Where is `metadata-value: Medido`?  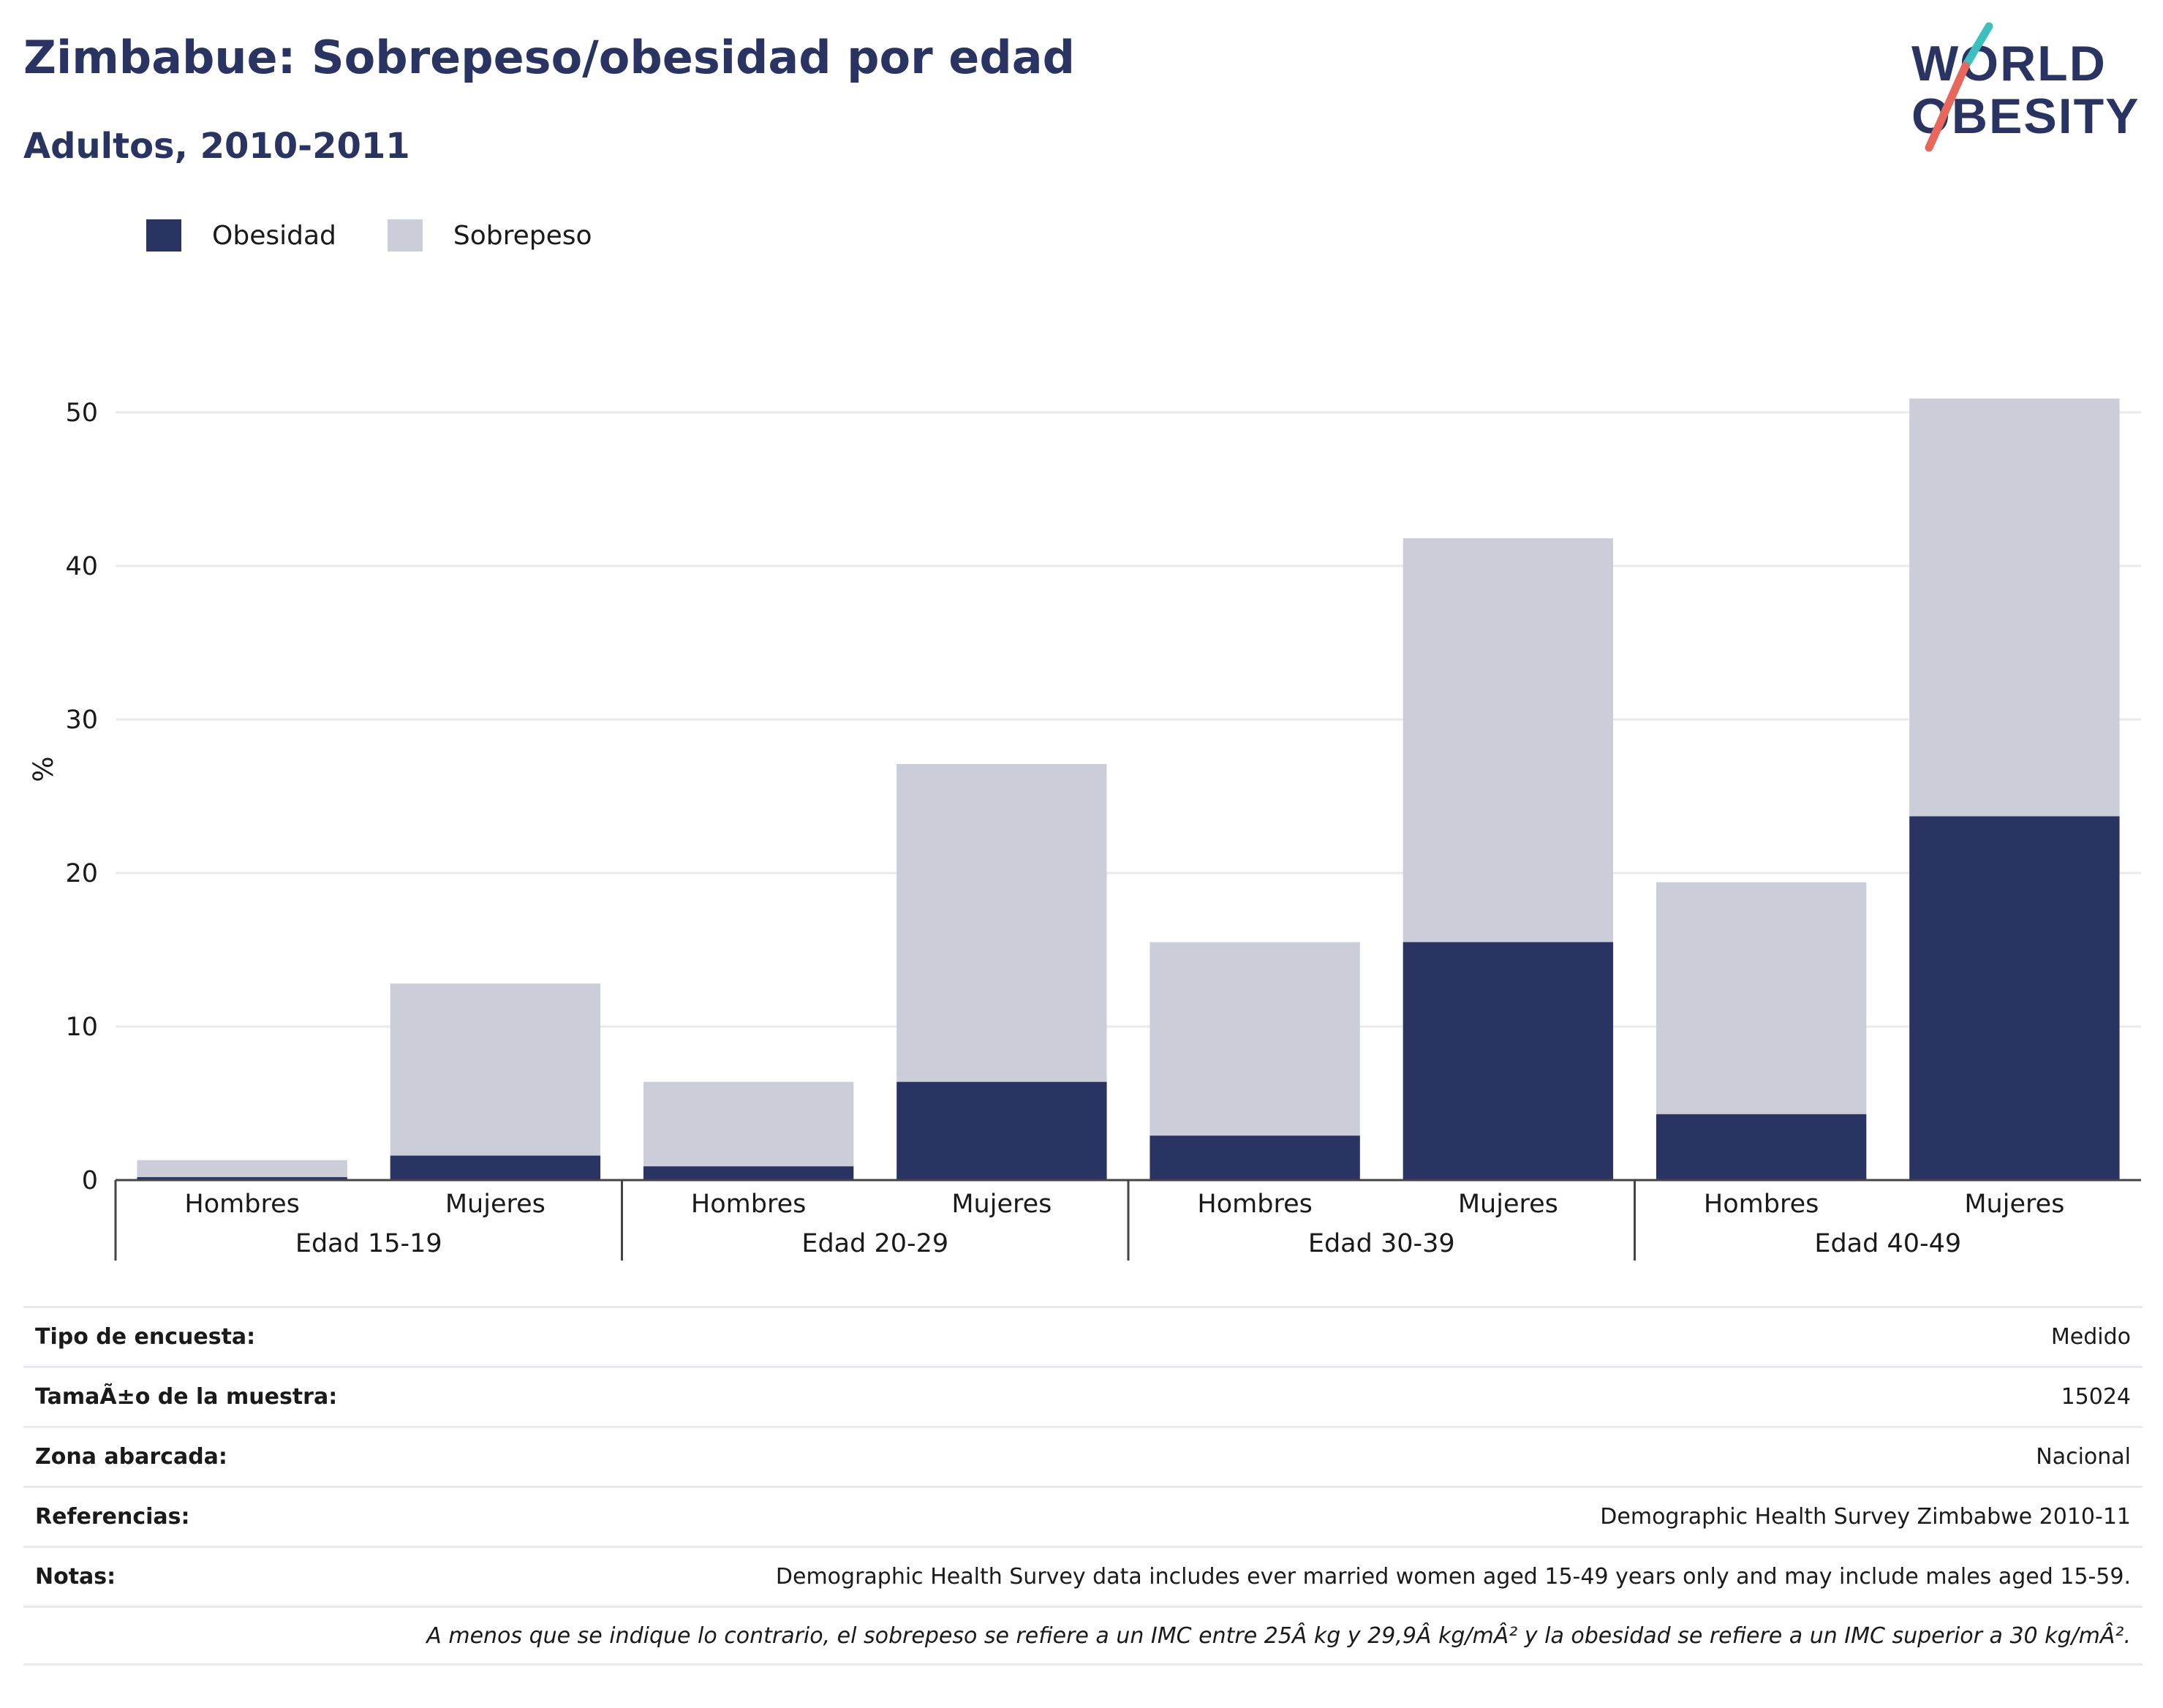
metadata-value: Medido is located at coordinates (2090, 1337).